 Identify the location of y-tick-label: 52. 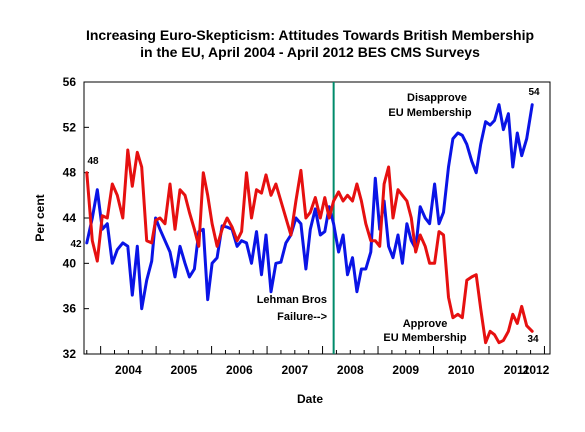
(70, 127).